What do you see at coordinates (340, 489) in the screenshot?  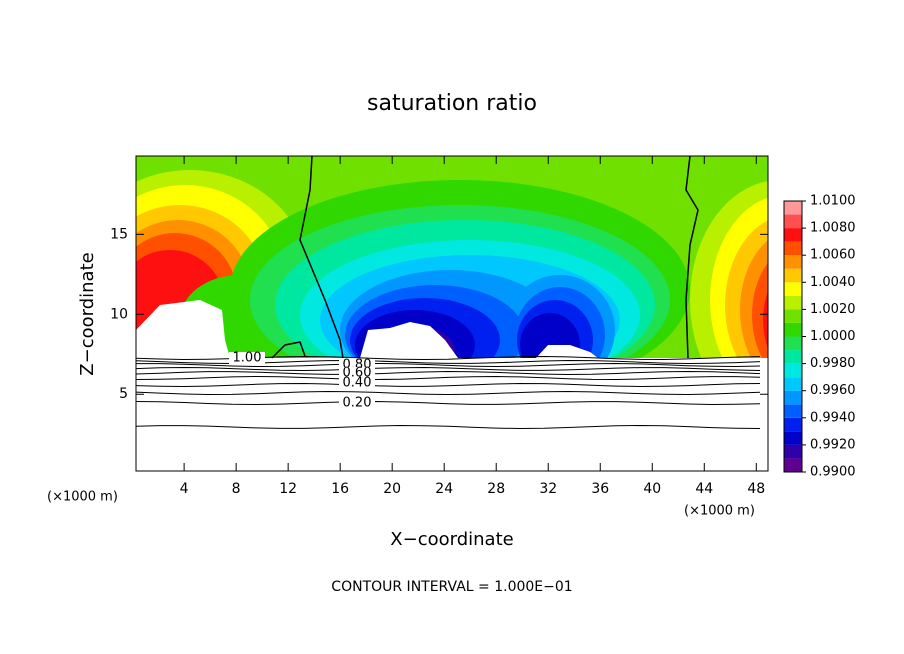 I see `x-tick-label: 16` at bounding box center [340, 489].